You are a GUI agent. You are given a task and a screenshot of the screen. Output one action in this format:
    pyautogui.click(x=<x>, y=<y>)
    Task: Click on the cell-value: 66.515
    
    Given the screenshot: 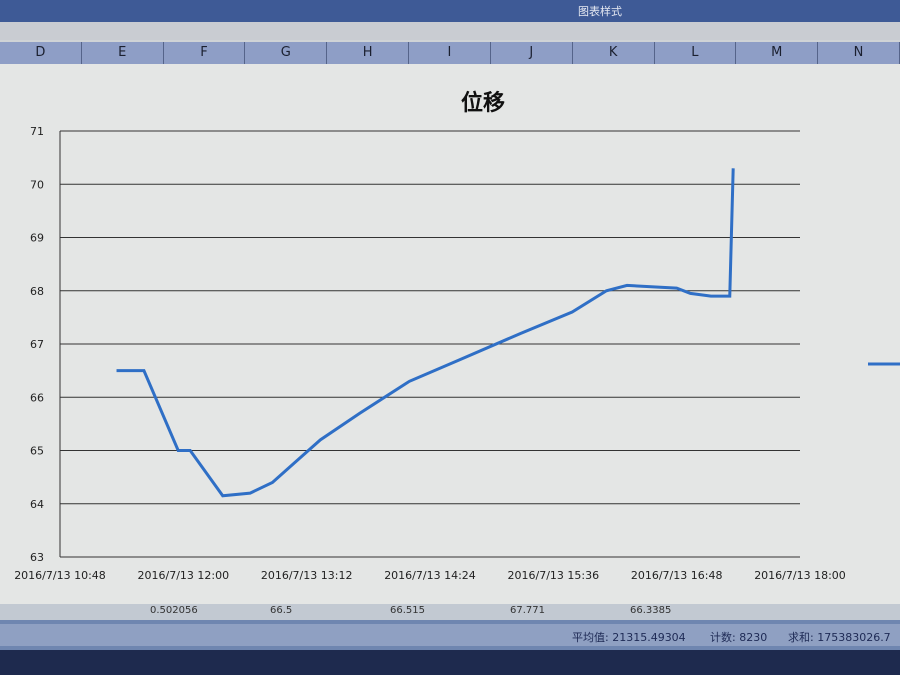 What is the action you would take?
    pyautogui.click(x=407, y=610)
    